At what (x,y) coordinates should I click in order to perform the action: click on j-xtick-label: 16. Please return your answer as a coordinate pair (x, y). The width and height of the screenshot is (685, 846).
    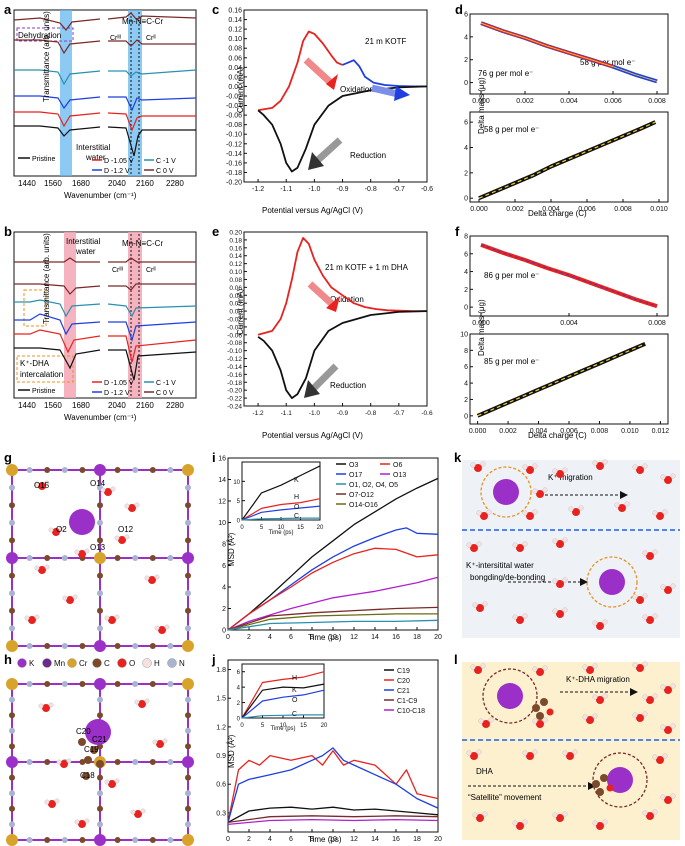
    Looking at the image, I should click on (396, 839).